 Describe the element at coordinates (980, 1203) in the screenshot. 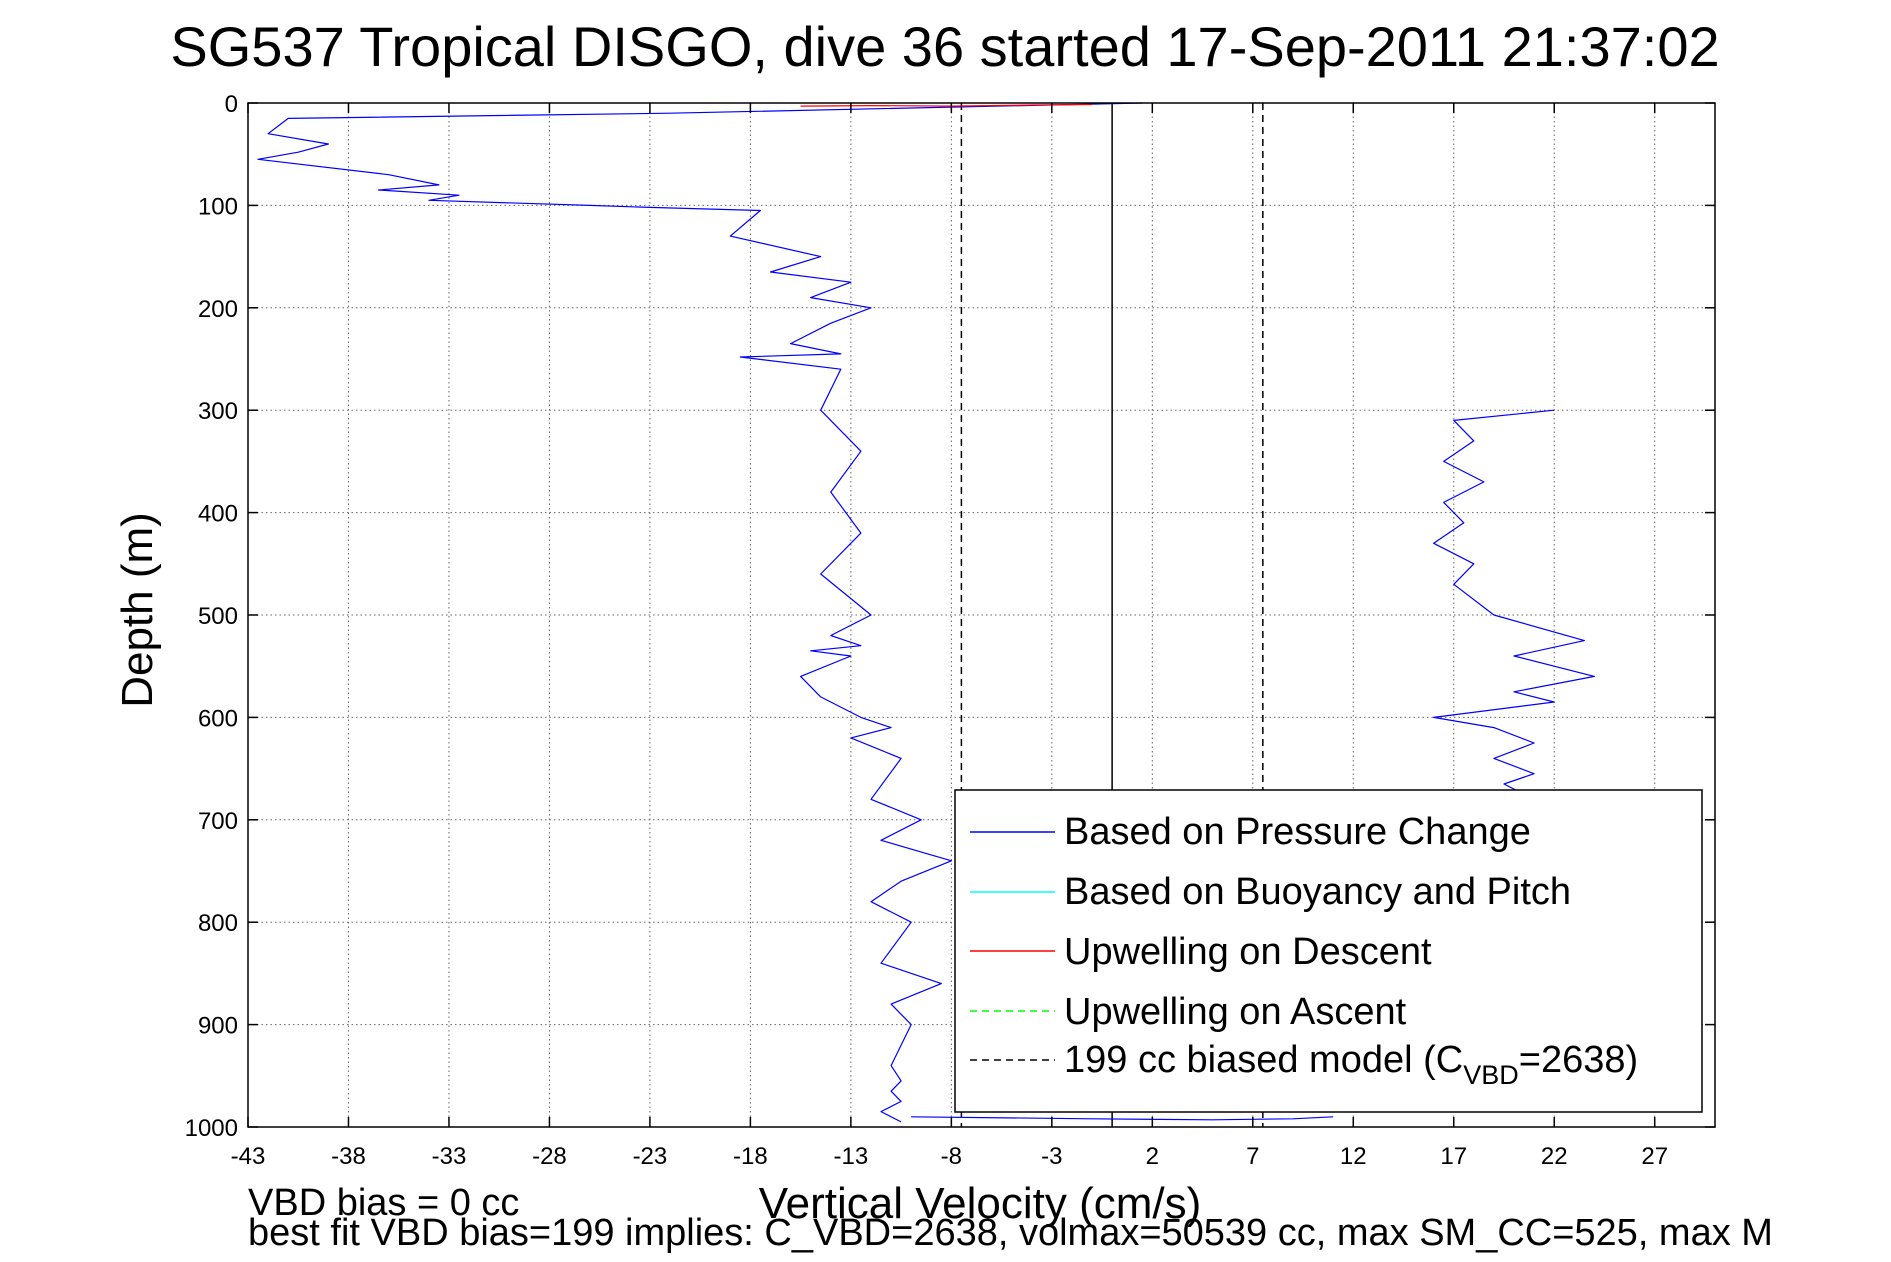

I see `x-axis-label: Vertical Velocity (cm/s)` at that location.